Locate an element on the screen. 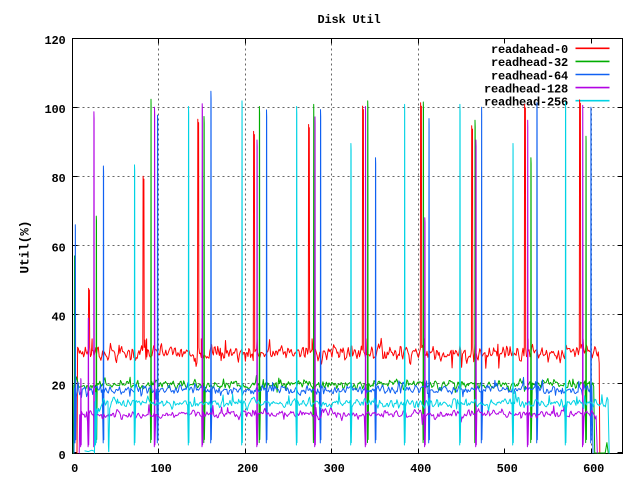 This screenshot has height=480, width=640. svg-text: 40 is located at coordinates (58, 318).